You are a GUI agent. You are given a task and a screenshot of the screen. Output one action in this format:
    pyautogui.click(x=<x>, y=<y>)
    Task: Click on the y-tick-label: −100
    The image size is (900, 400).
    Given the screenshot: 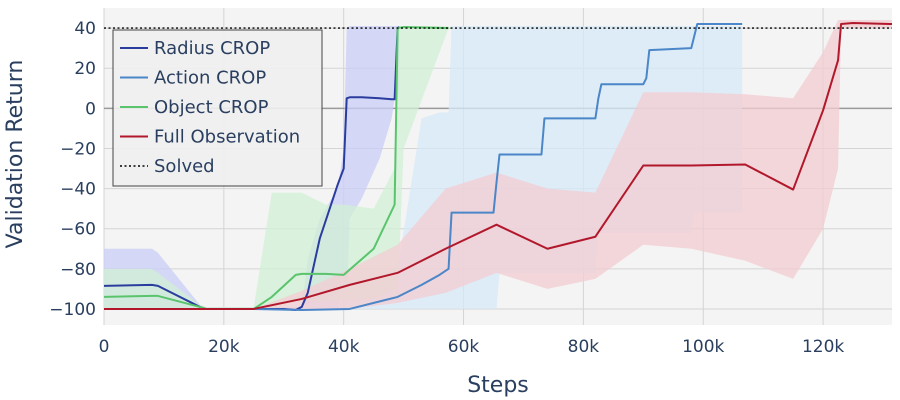 What is the action you would take?
    pyautogui.click(x=72, y=310)
    